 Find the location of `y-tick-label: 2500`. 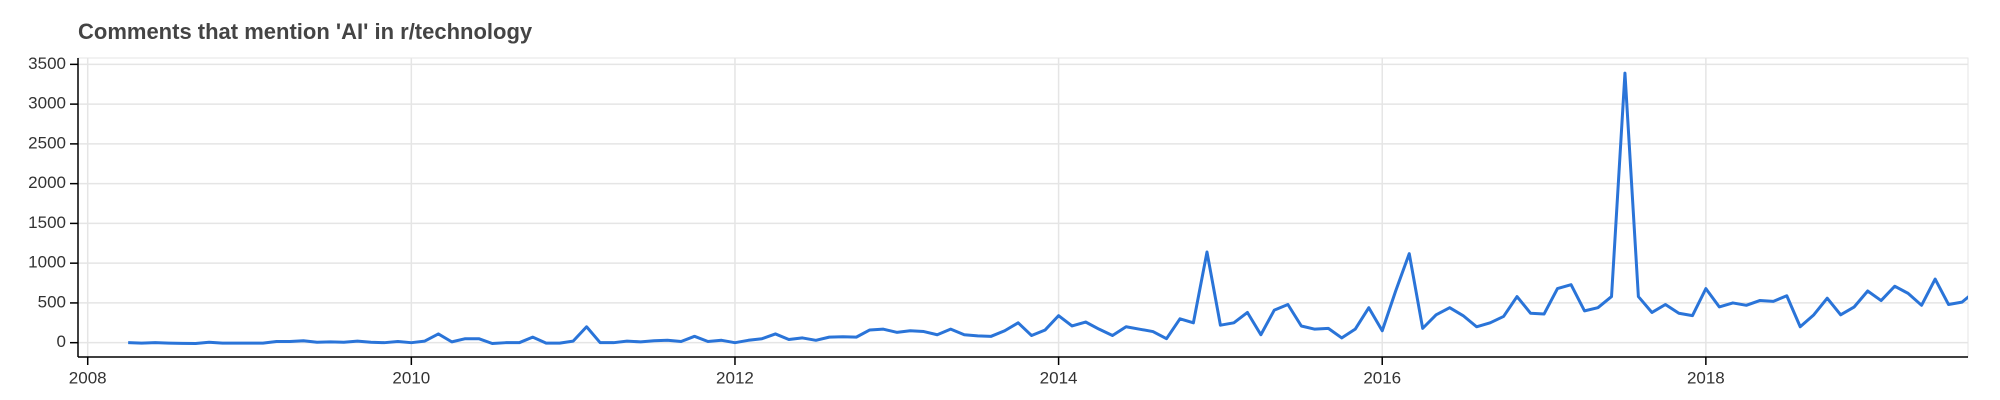

y-tick-label: 2500 is located at coordinates (47, 142).